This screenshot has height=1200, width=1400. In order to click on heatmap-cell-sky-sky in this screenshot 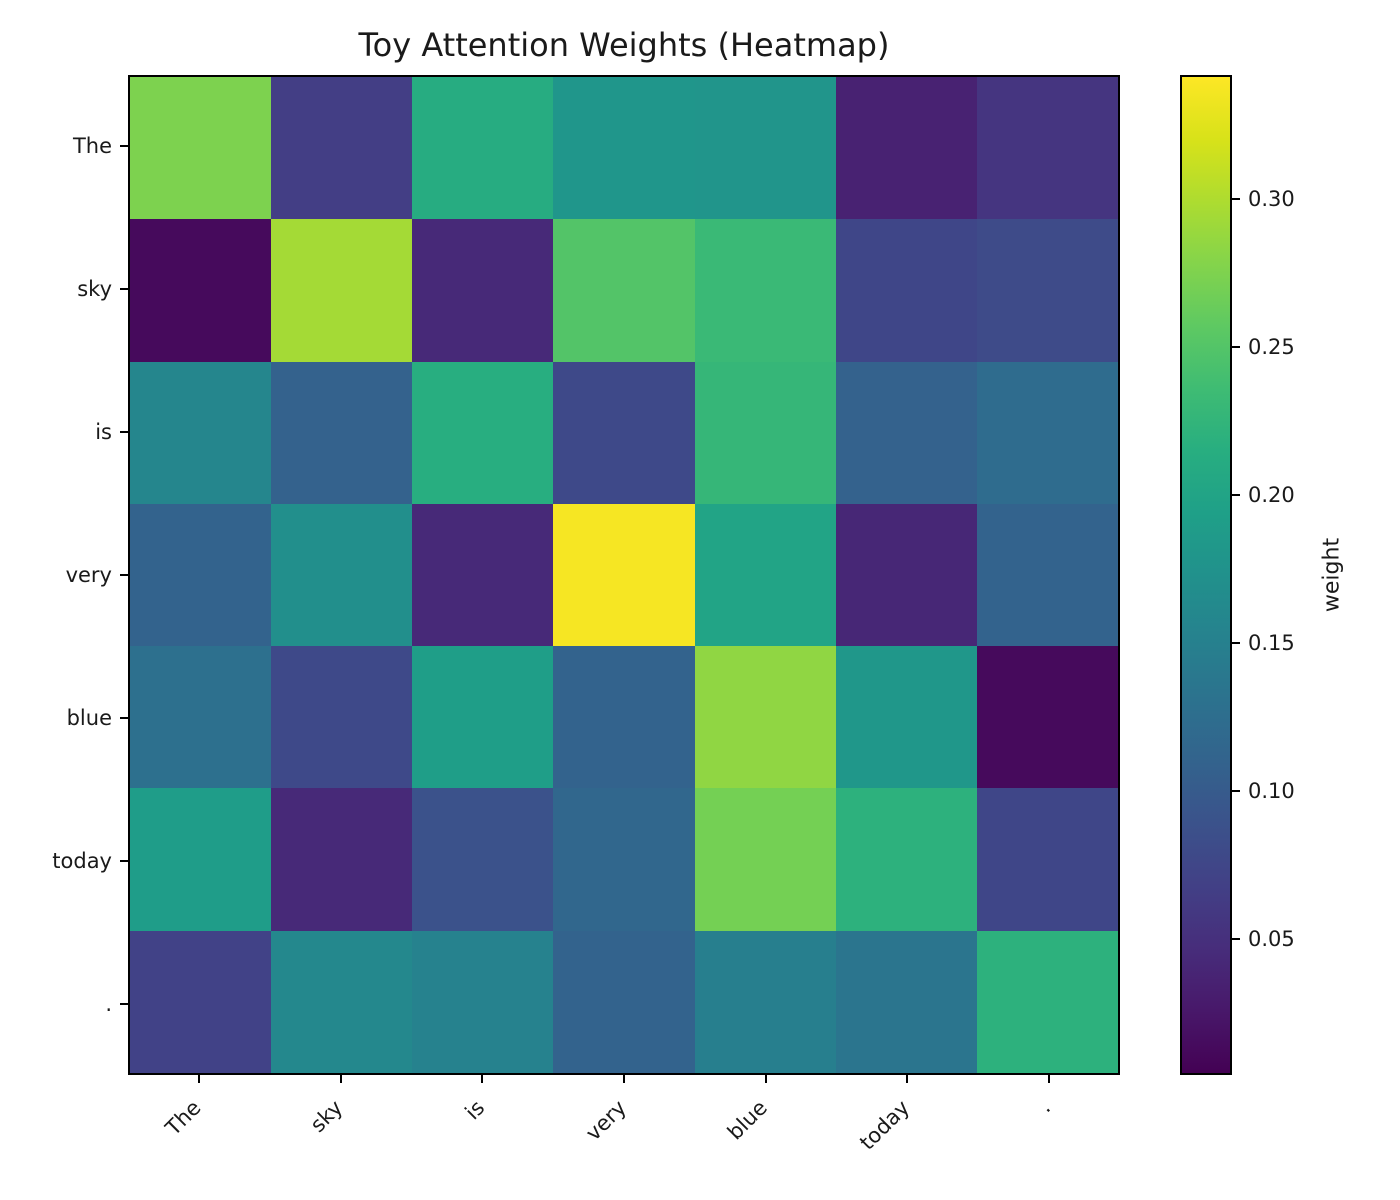, I will do `click(342, 290)`.